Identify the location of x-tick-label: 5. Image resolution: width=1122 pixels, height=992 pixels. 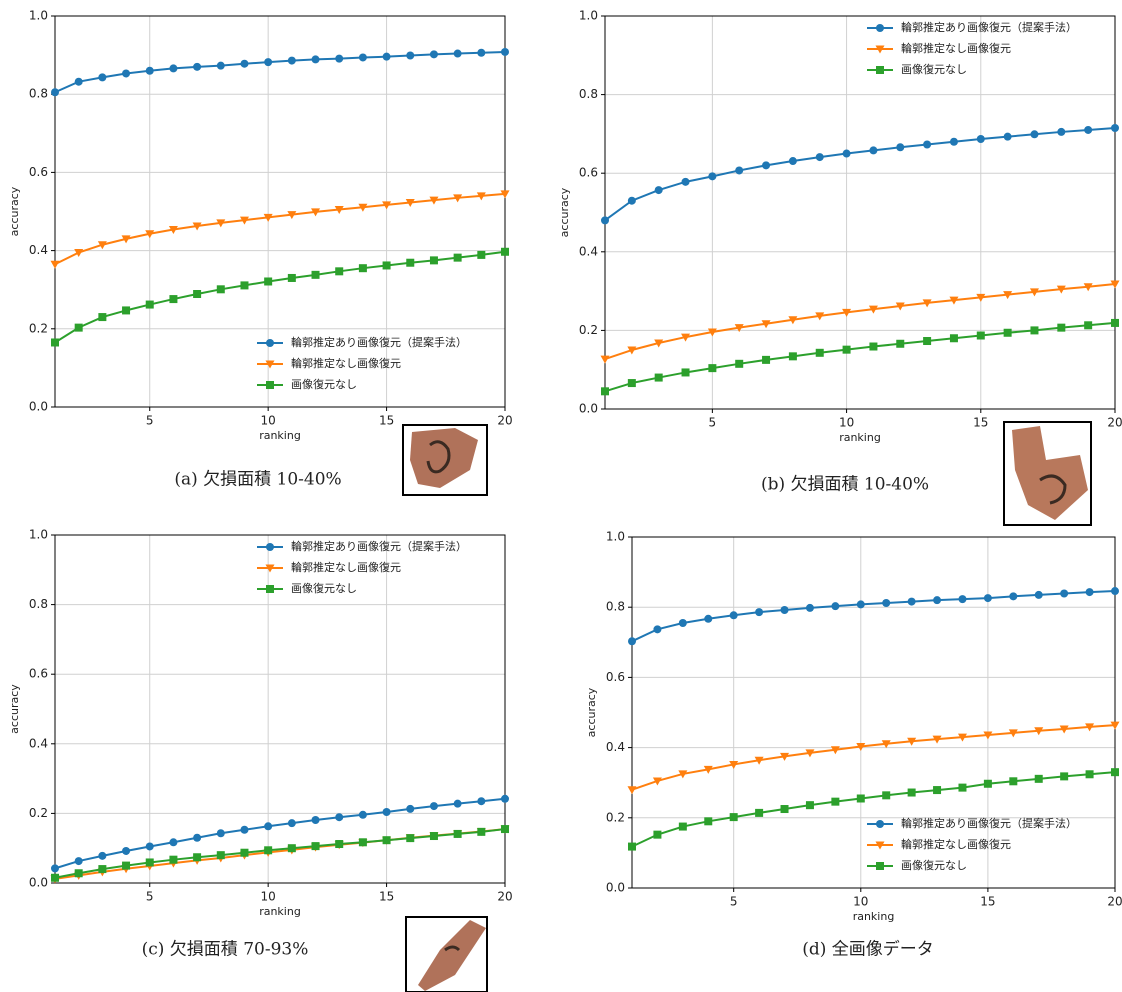
(713, 423).